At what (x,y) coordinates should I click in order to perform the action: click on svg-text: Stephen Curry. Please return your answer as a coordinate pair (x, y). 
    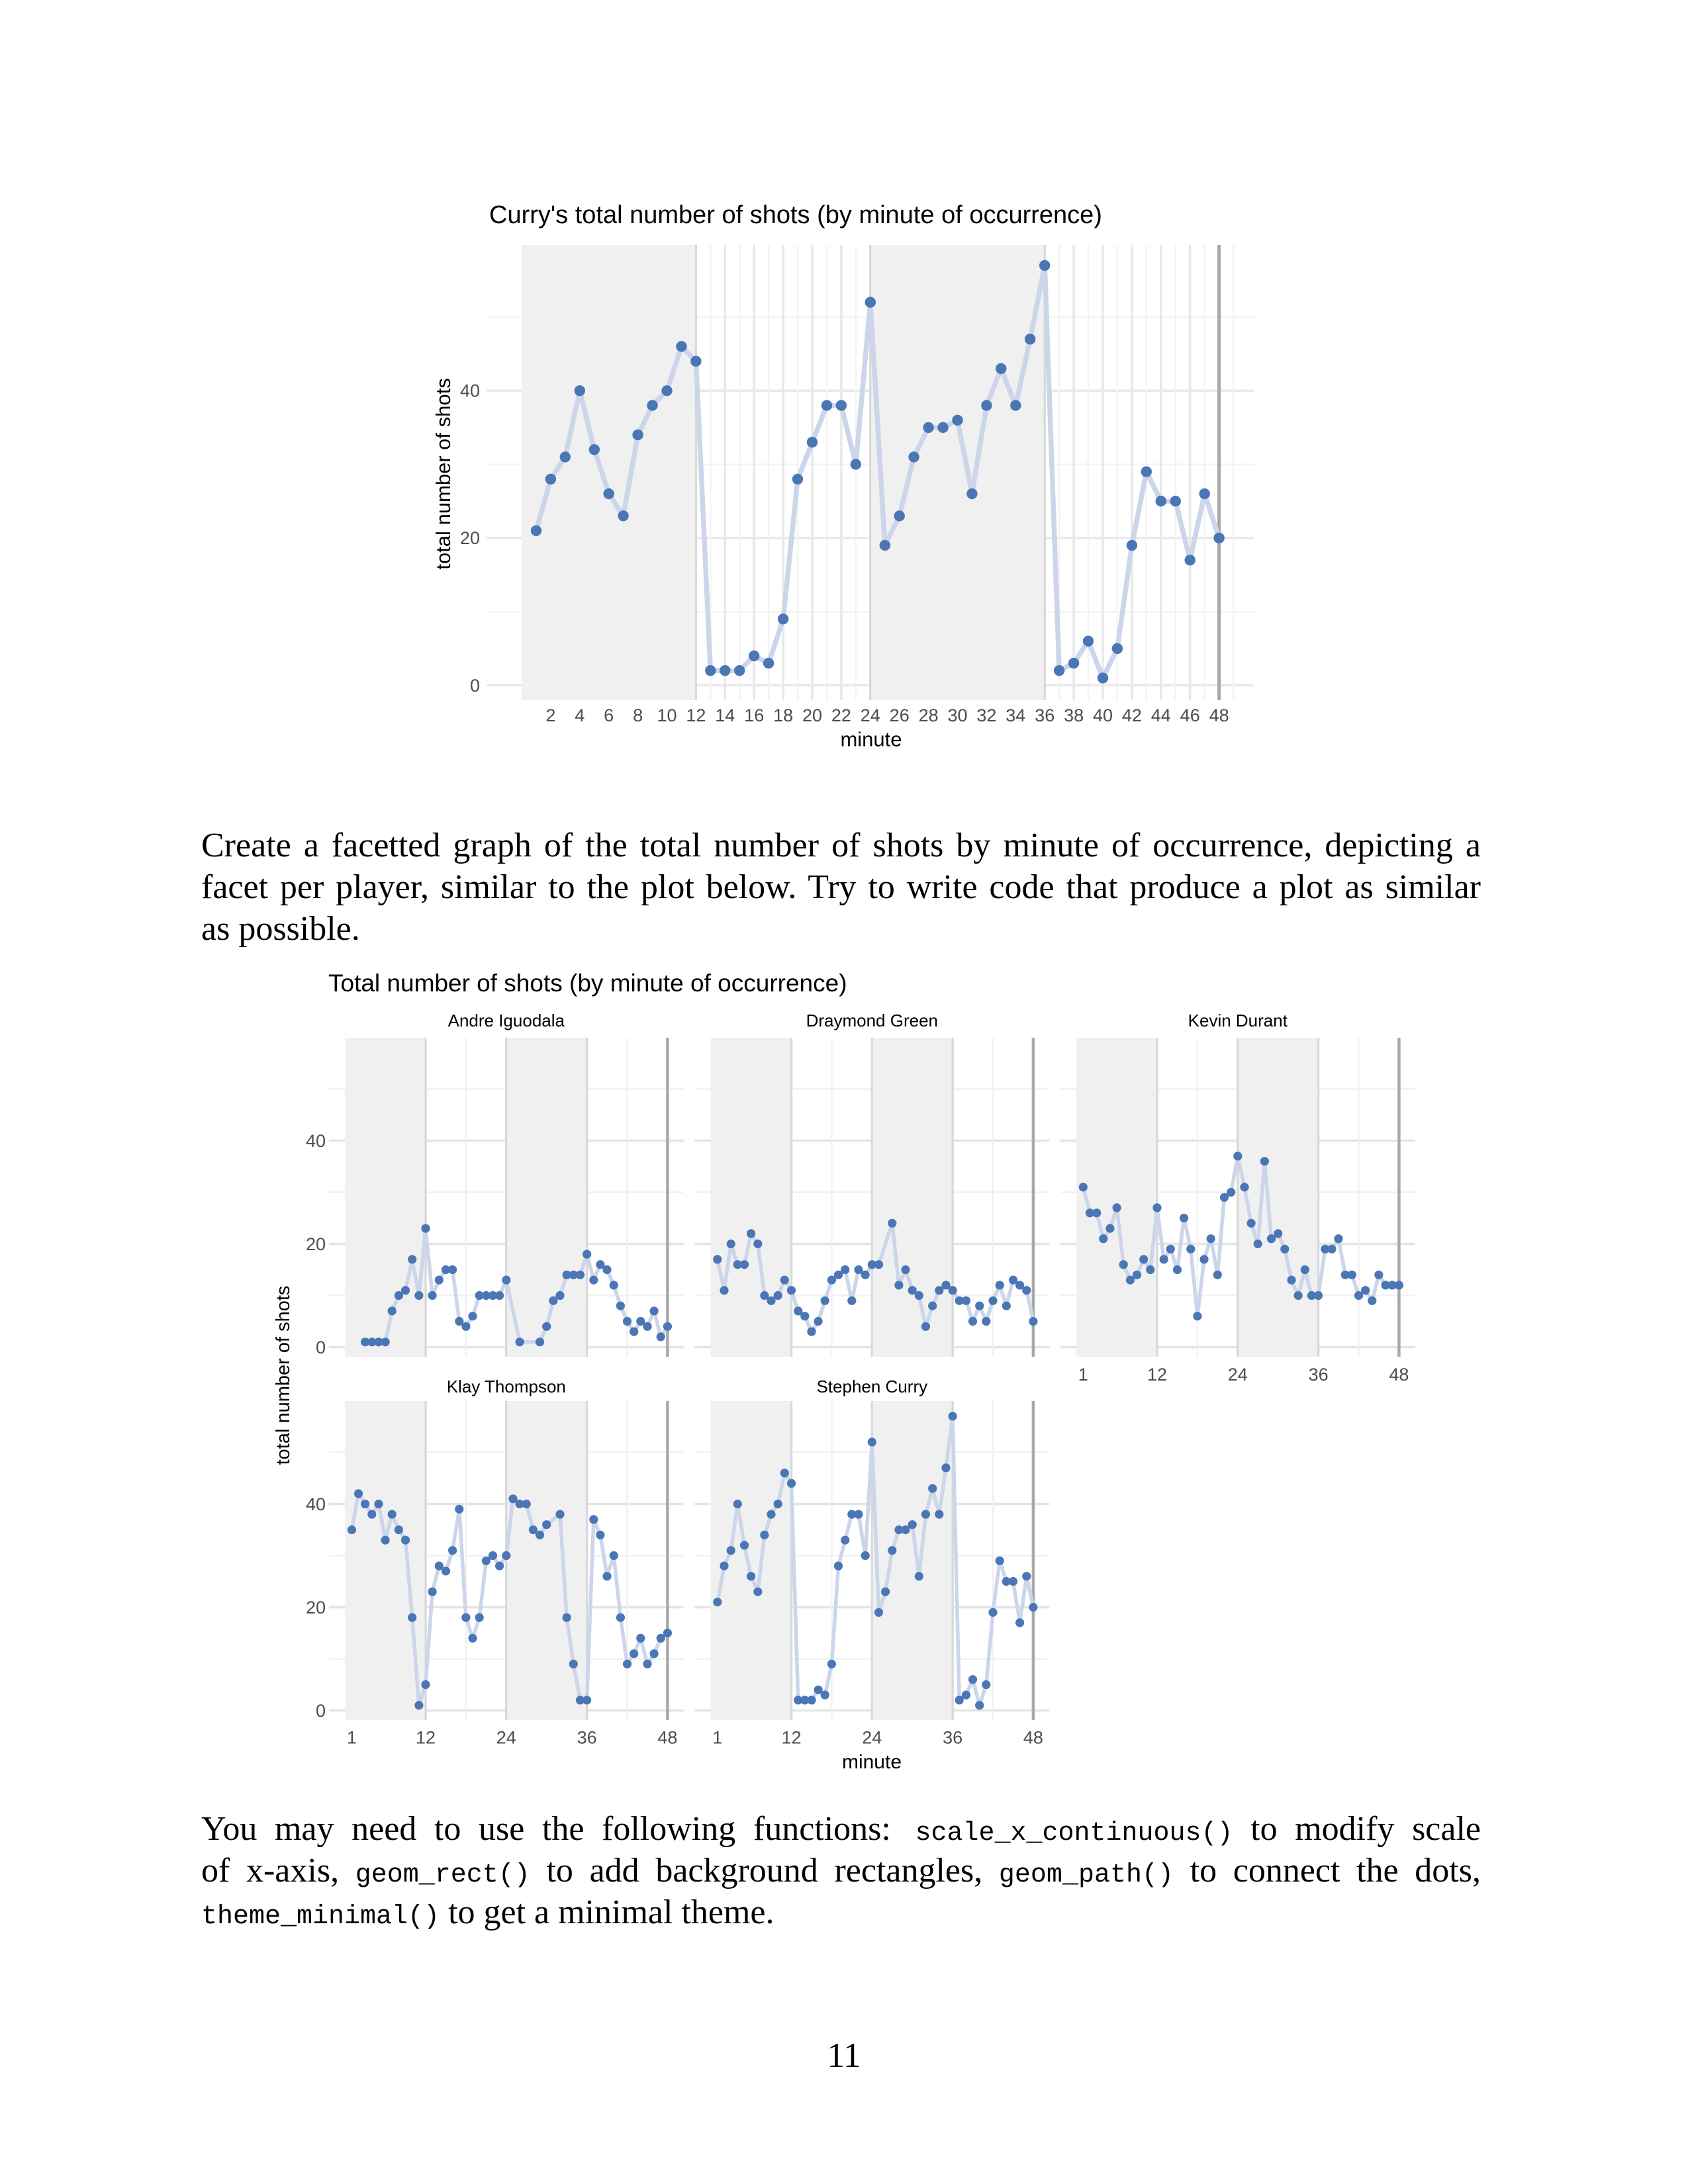
    Looking at the image, I should click on (871, 1386).